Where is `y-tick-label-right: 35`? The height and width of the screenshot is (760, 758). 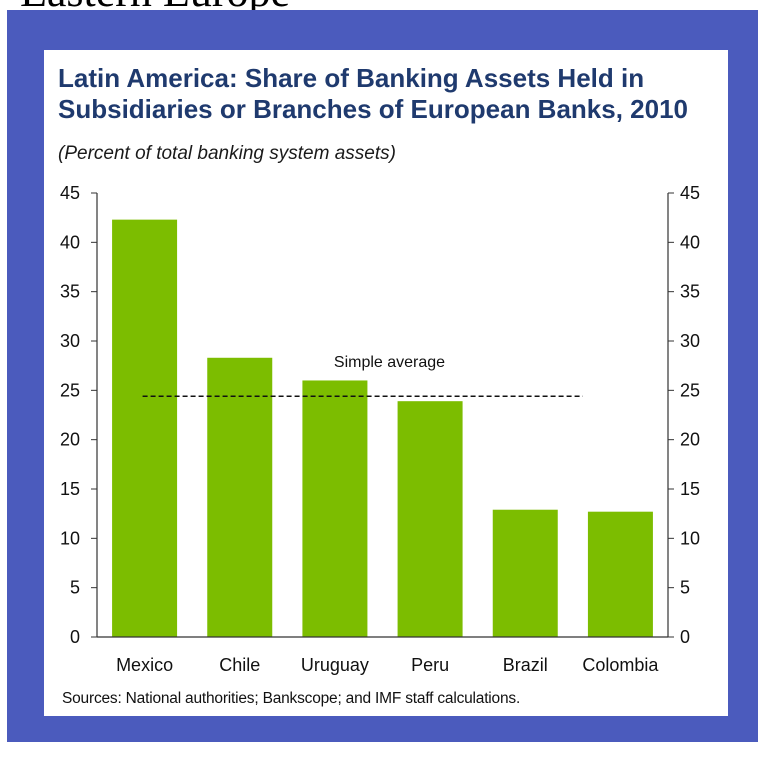
y-tick-label-right: 35 is located at coordinates (690, 292).